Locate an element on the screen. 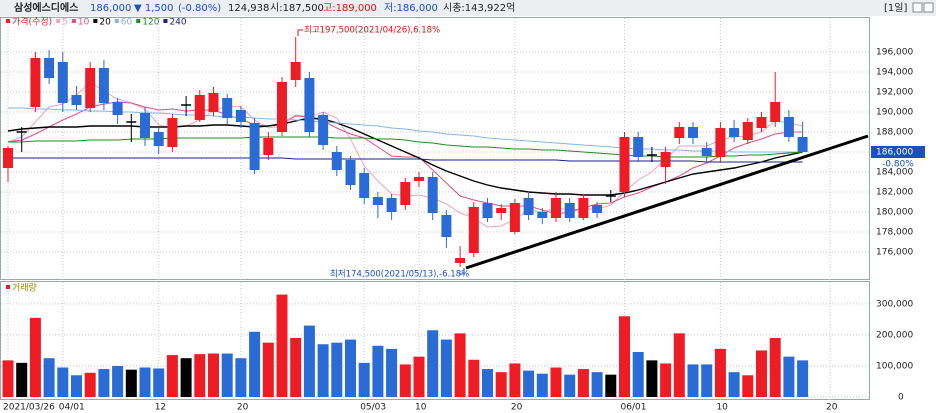  x-tick-label: 04/01 is located at coordinates (72, 408).